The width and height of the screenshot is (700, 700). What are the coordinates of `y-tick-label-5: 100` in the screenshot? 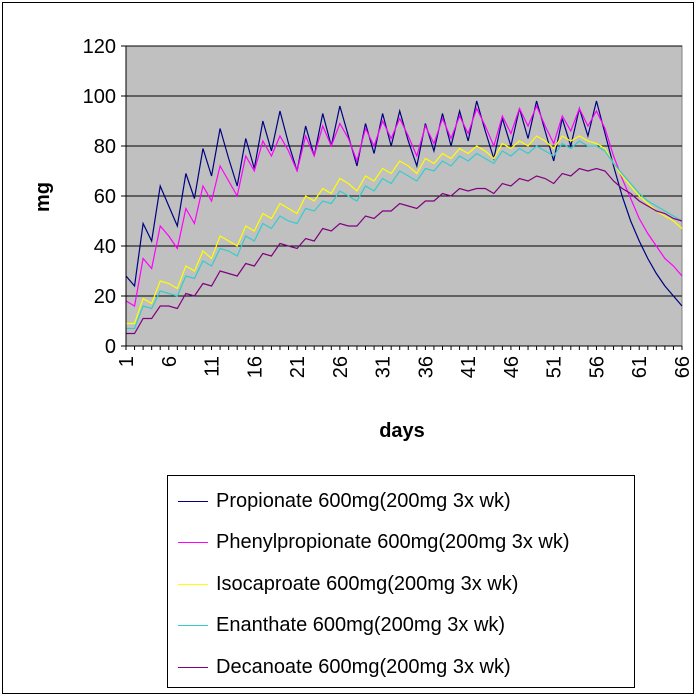 It's located at (99, 97).